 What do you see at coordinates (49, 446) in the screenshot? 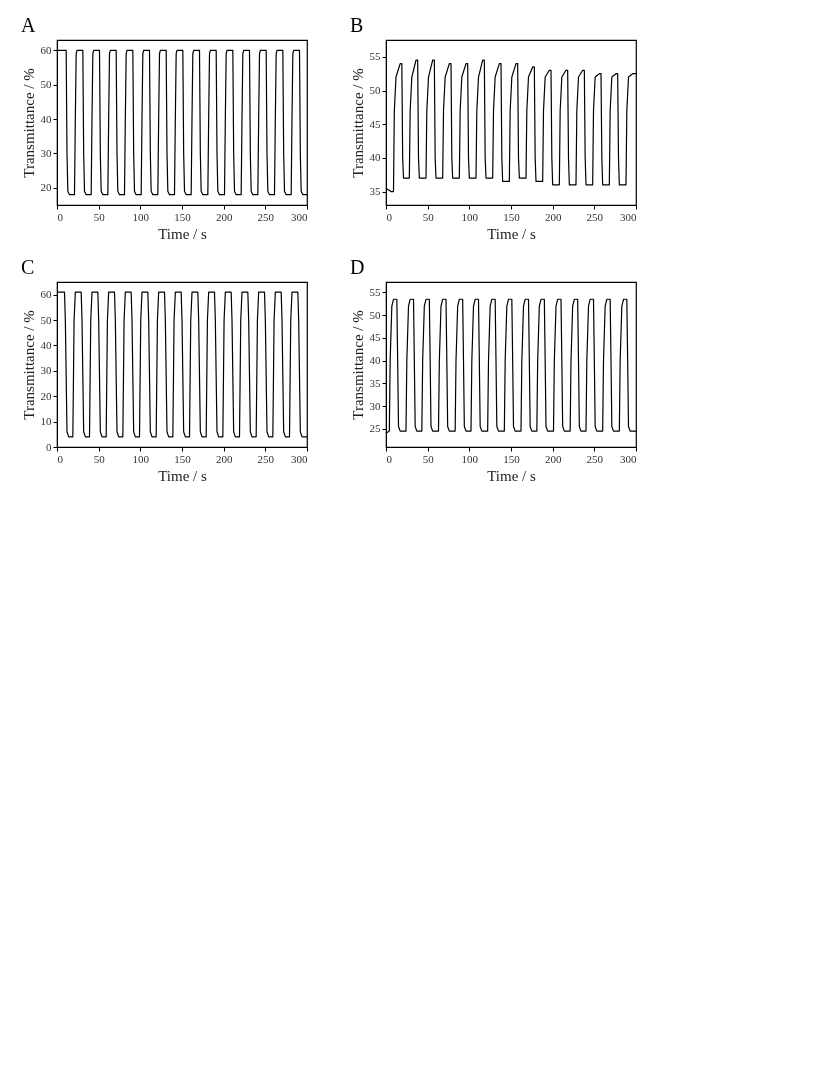
I see `y-tick-label: 0` at bounding box center [49, 446].